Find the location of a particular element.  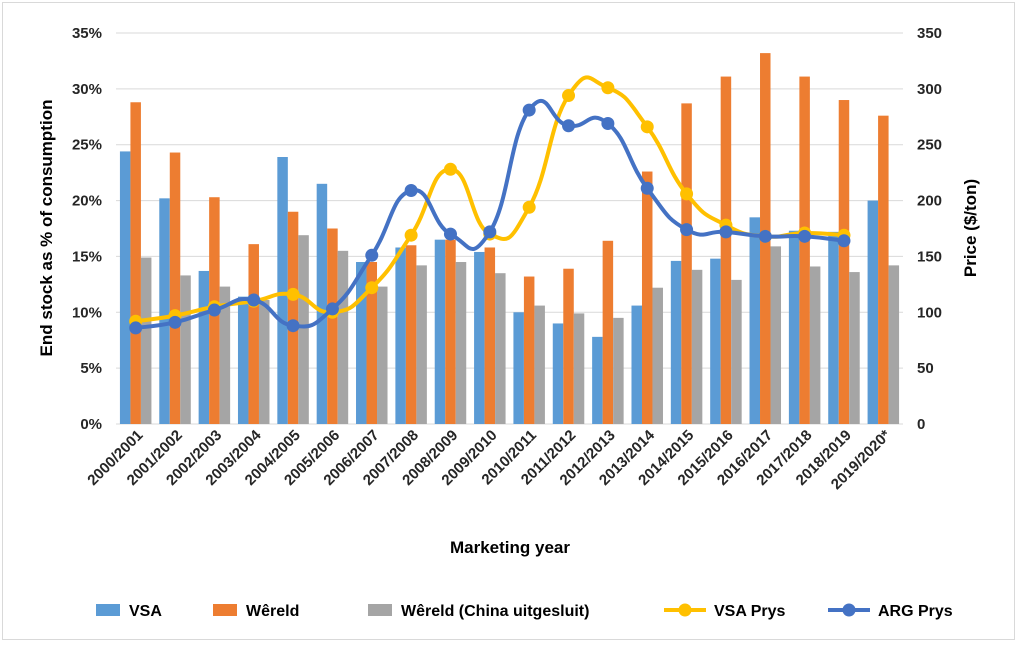

y2-tick-label: 0 is located at coordinates (921, 424).